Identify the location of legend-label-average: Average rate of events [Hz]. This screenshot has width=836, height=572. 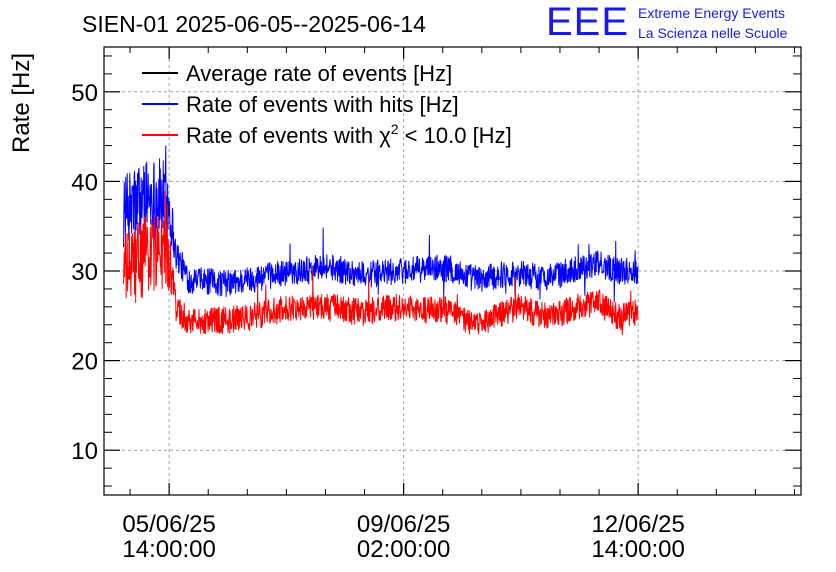
(319, 73).